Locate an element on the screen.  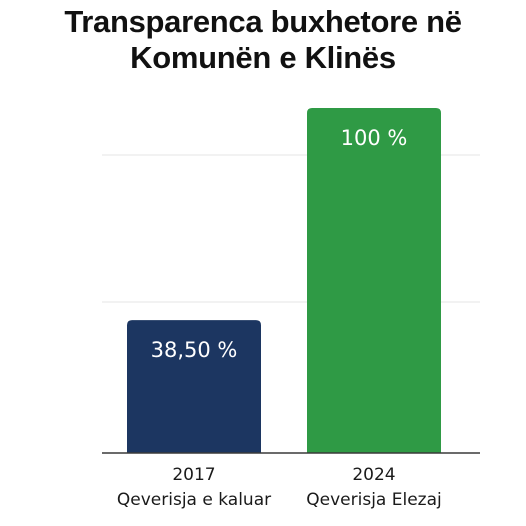
bar-value-label-2017: 38,50 % is located at coordinates (194, 350).